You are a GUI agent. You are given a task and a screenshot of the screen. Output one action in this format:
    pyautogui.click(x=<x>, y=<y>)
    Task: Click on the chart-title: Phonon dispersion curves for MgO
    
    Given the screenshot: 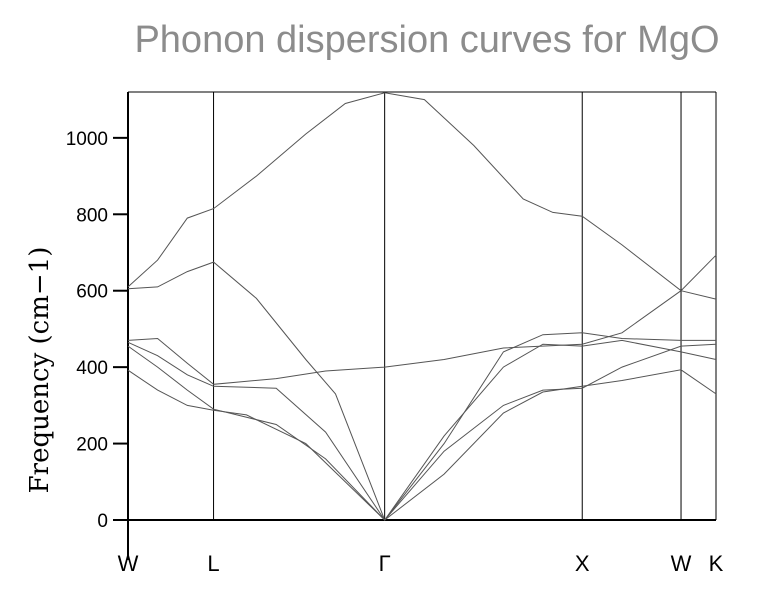 What is the action you would take?
    pyautogui.click(x=426, y=40)
    